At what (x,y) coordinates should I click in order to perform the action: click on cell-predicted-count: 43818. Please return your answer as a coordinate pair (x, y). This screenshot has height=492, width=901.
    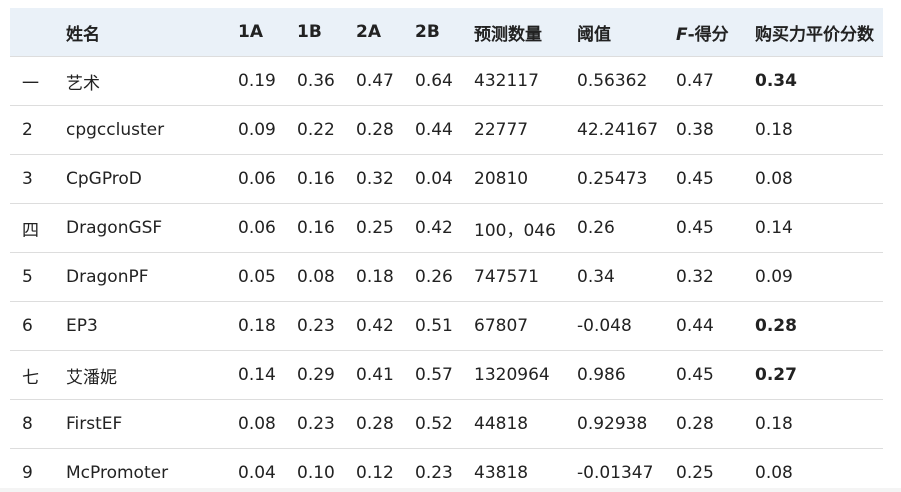
    Looking at the image, I should click on (513, 470).